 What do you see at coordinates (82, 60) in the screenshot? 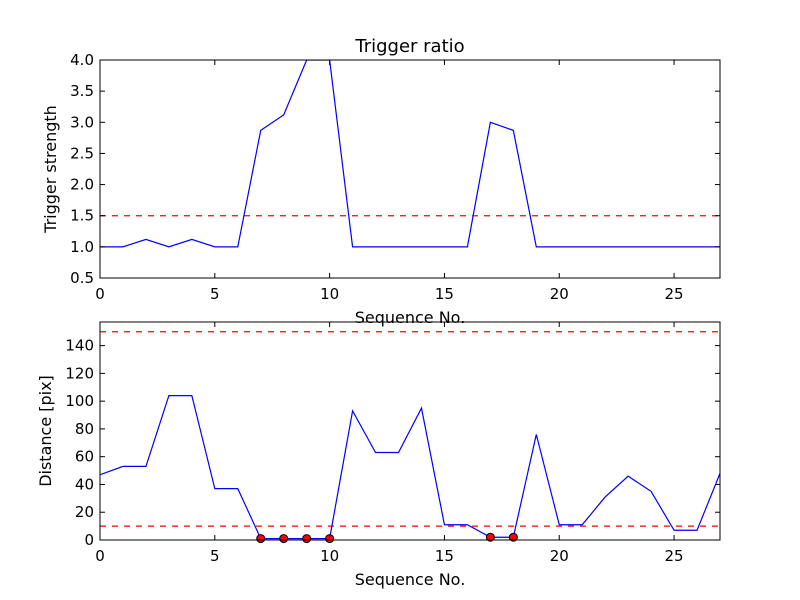
I see `y-tick-label: 4.0` at bounding box center [82, 60].